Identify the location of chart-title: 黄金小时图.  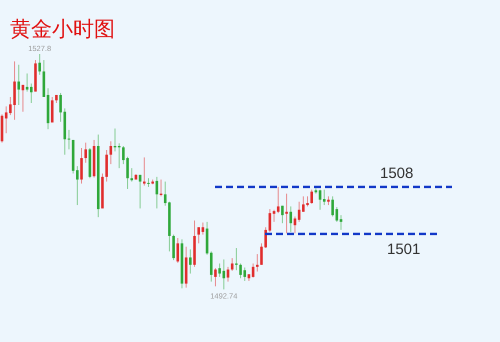
(62, 29).